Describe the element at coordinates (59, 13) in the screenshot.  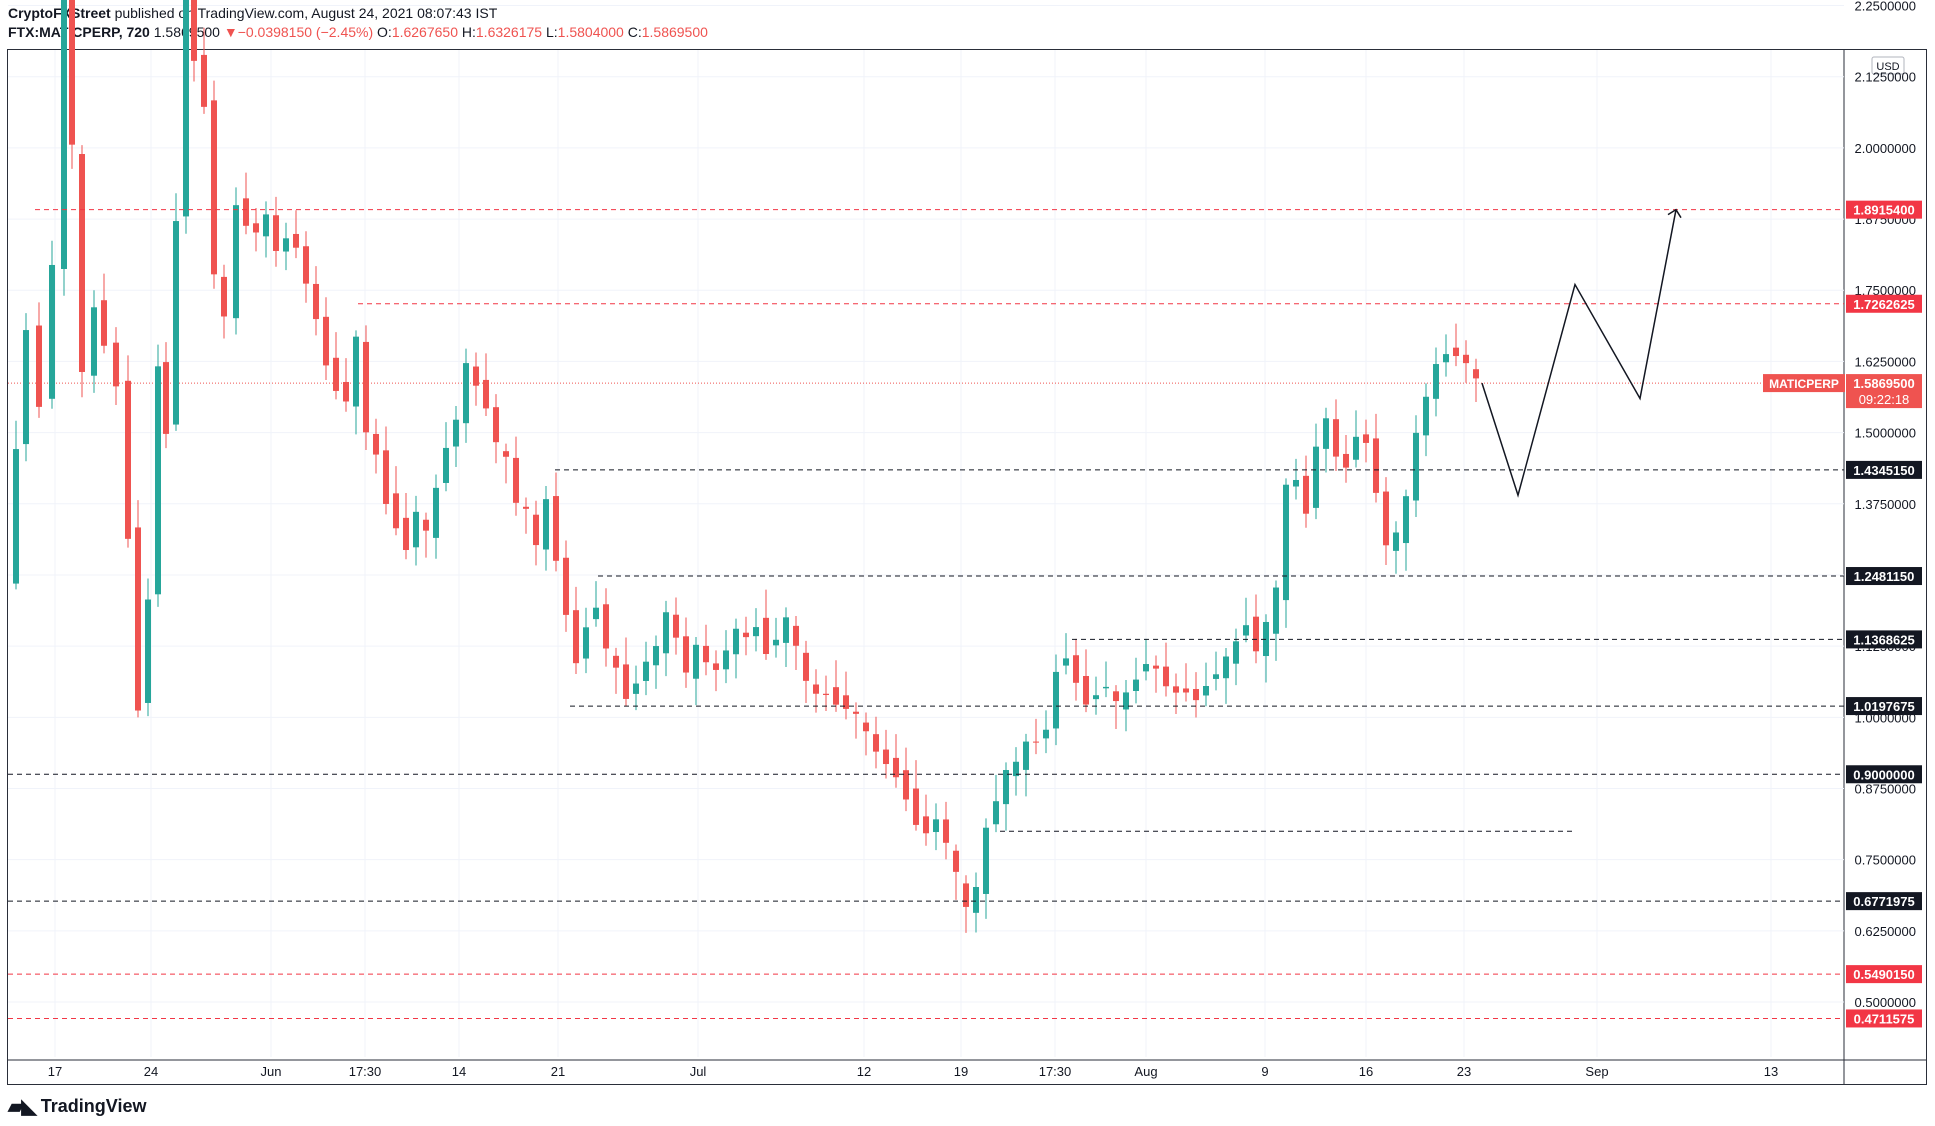
I see `publisher-name: CryptoFXStreet` at that location.